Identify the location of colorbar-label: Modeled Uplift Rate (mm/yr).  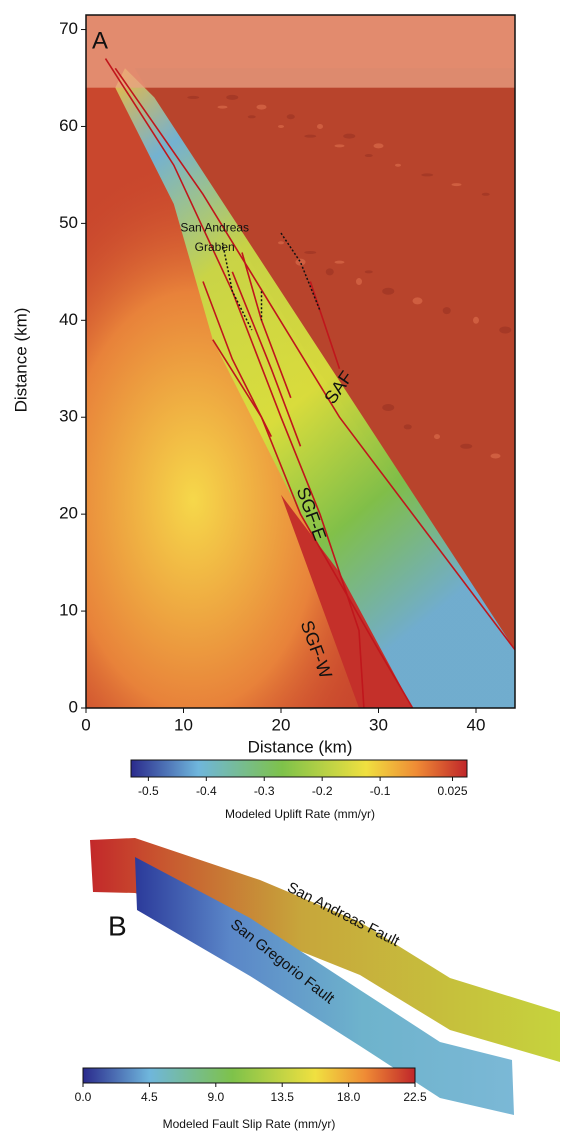
(300, 814).